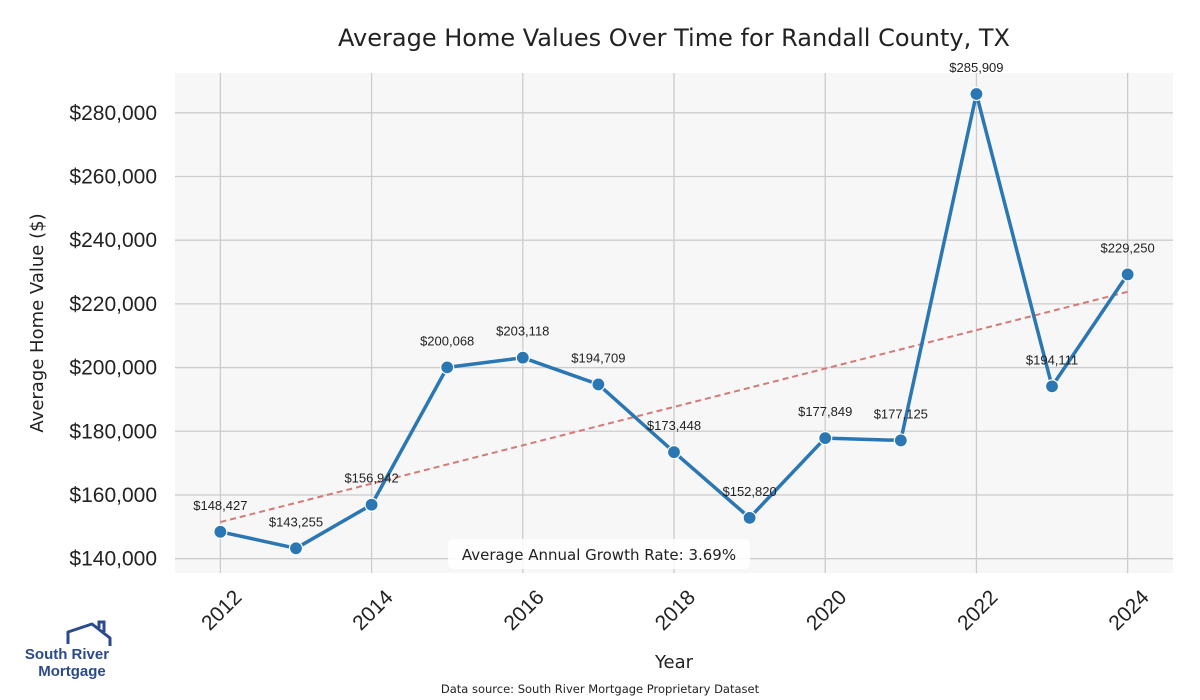 The height and width of the screenshot is (700, 1200). I want to click on y-tick-label: $140,000, so click(113, 559).